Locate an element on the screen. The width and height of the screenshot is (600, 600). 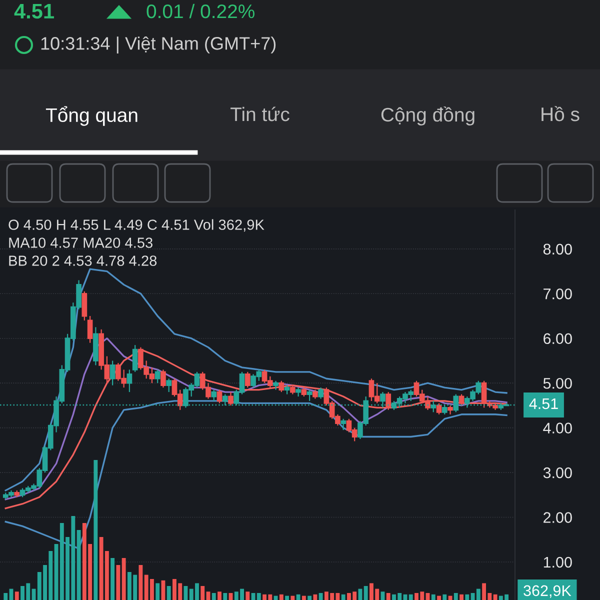
text: 10:31:34 | Việt Nam (GMT+7) is located at coordinates (158, 45).